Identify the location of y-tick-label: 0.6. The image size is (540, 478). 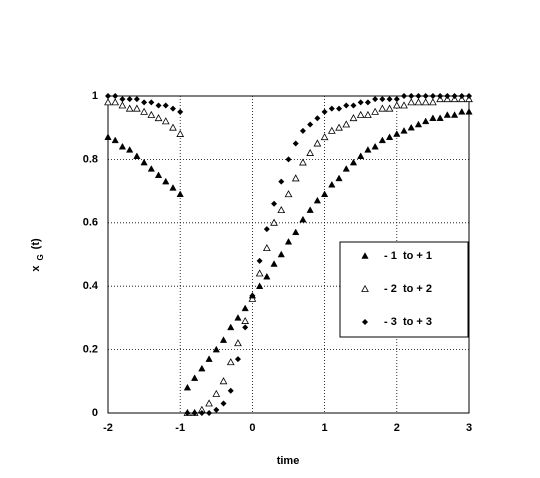
(90, 223).